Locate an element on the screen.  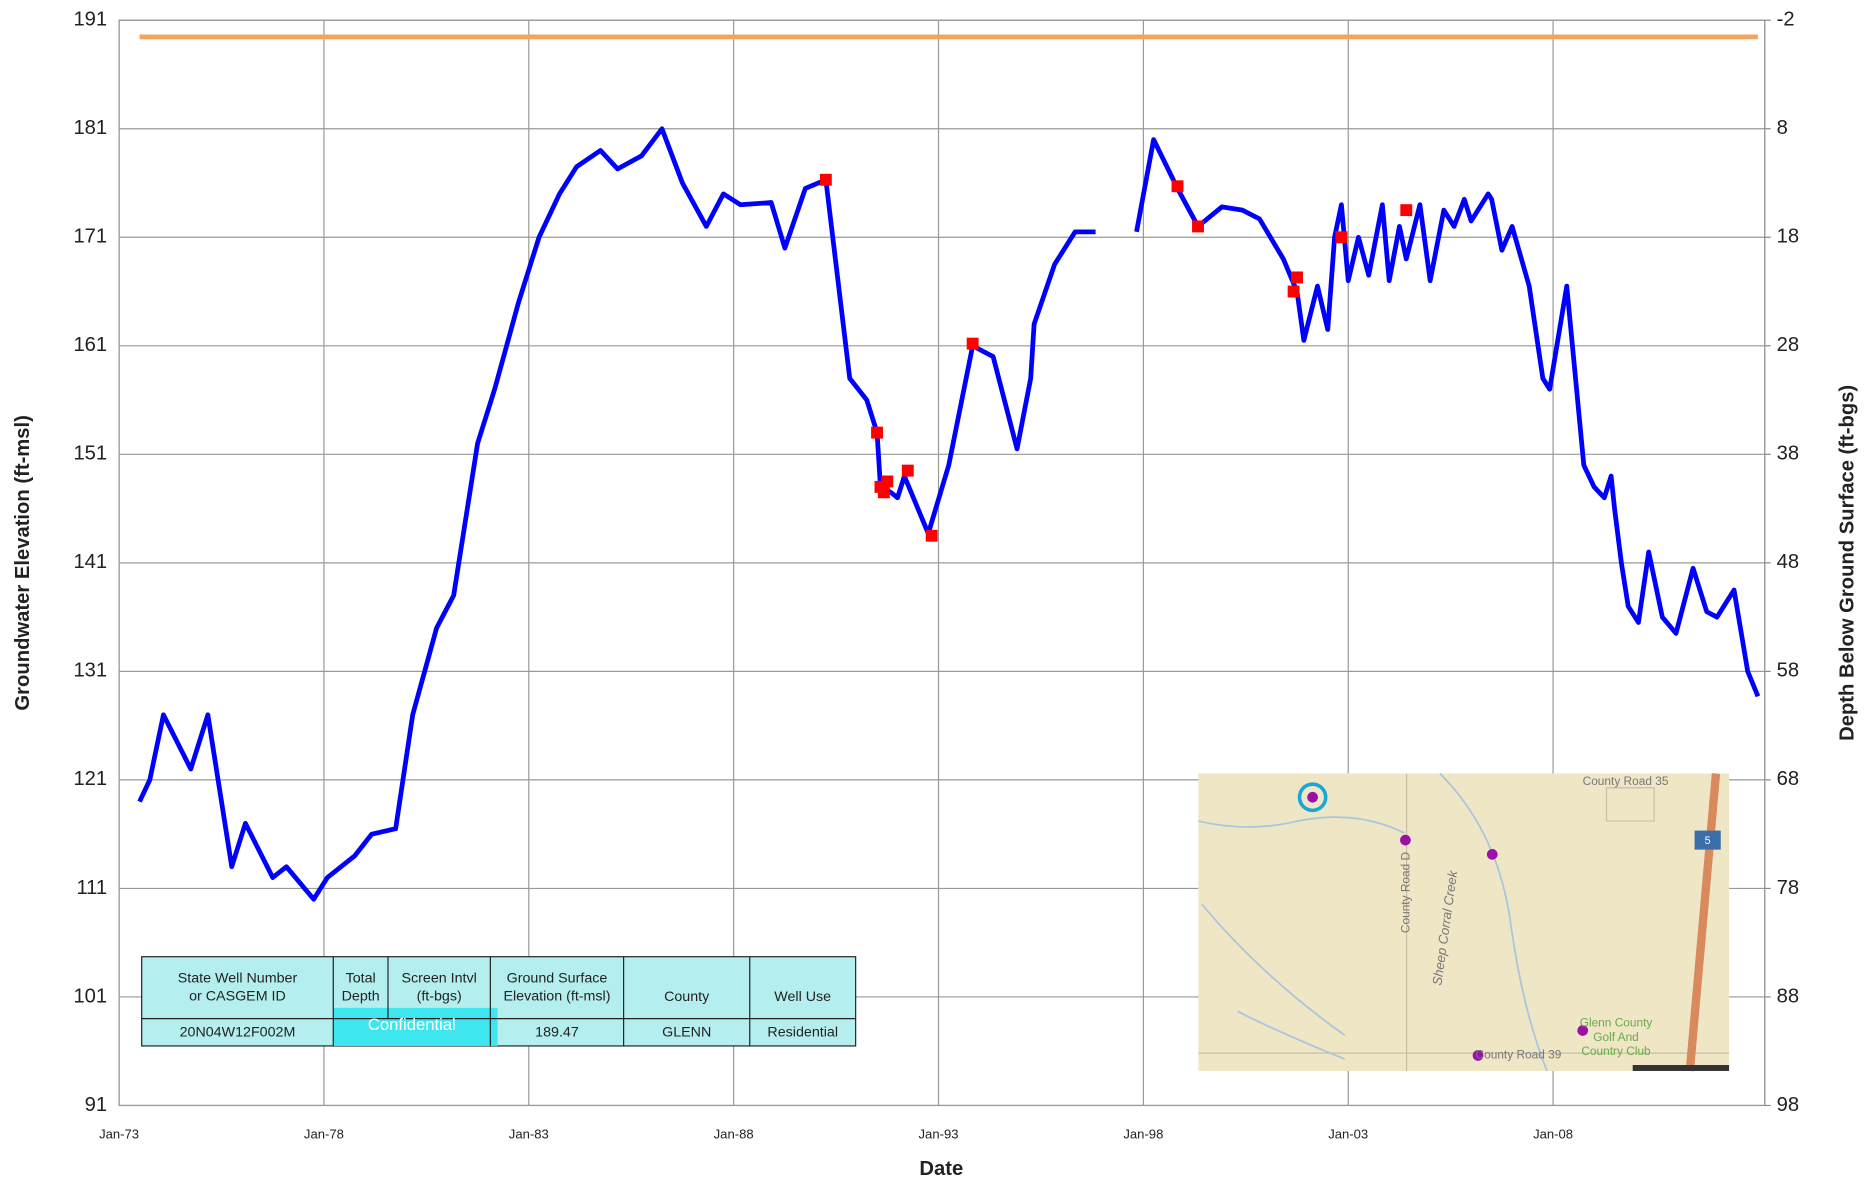
y2-tick-label: 78 is located at coordinates (1788, 888).